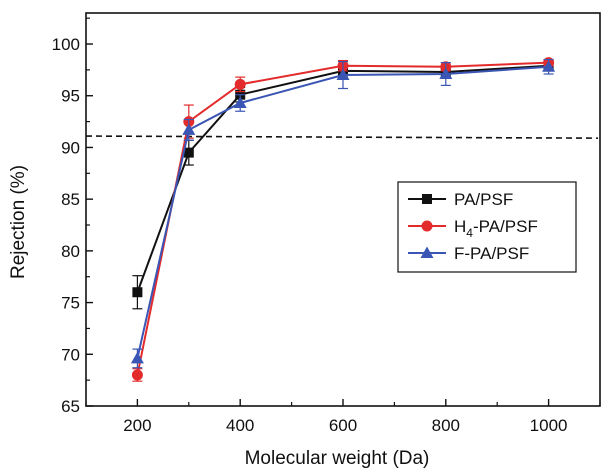 The height and width of the screenshot is (471, 612). Describe the element at coordinates (70, 406) in the screenshot. I see `y-tick-label: 65` at that location.